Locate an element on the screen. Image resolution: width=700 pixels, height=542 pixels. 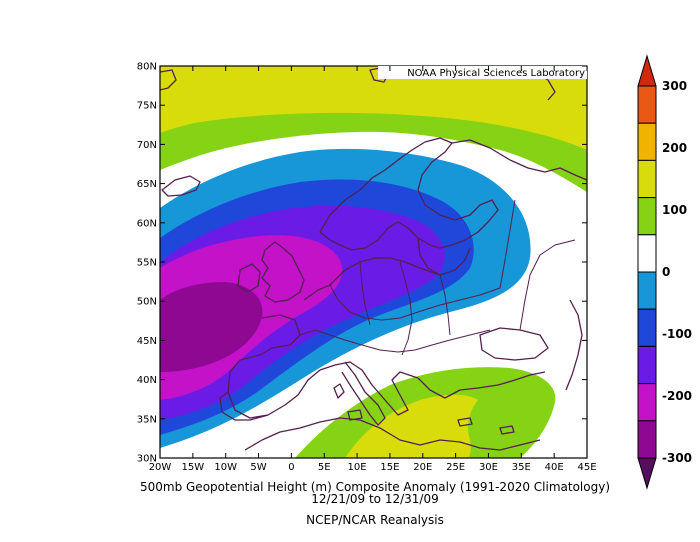
lon-tick-label: 5E is located at coordinates (324, 467).